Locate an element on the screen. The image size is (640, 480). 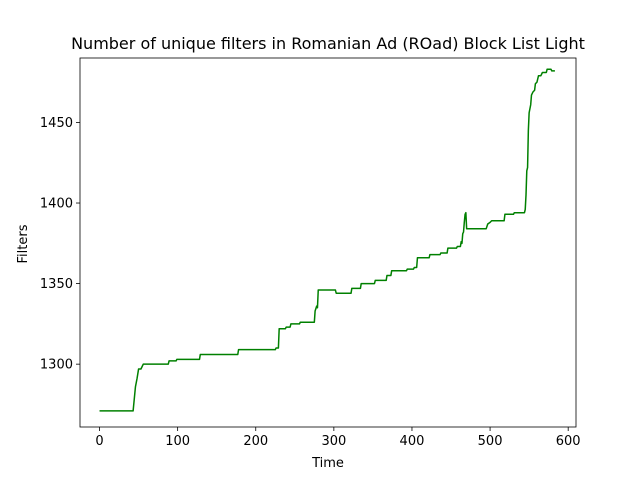
y-tick-label: 1450 is located at coordinates (56, 123).